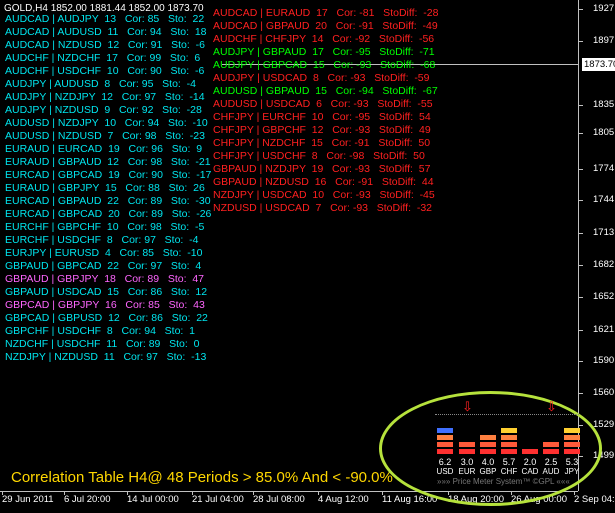 This screenshot has height=513, width=615. What do you see at coordinates (400, 64) in the screenshot?
I see `current-price-line` at bounding box center [400, 64].